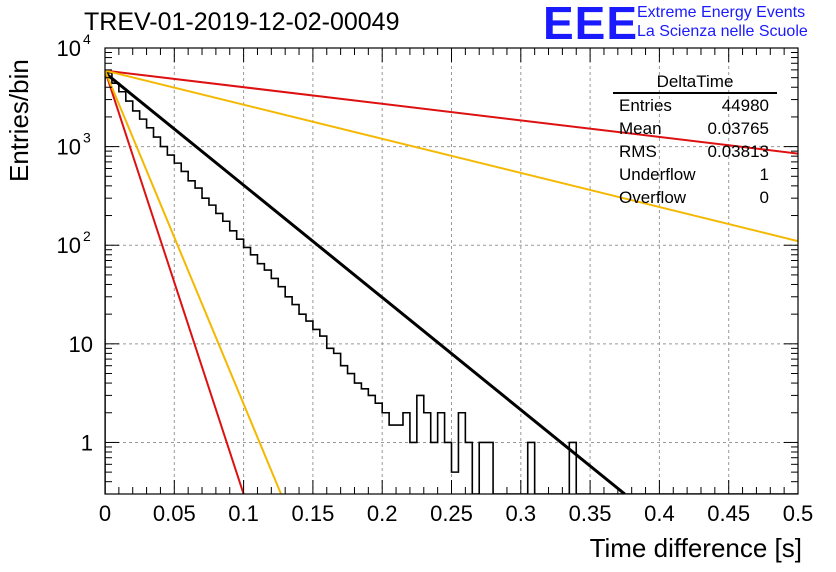 The image size is (836, 572). Describe the element at coordinates (695, 548) in the screenshot. I see `x-axis-label: Time difference [s]` at that location.